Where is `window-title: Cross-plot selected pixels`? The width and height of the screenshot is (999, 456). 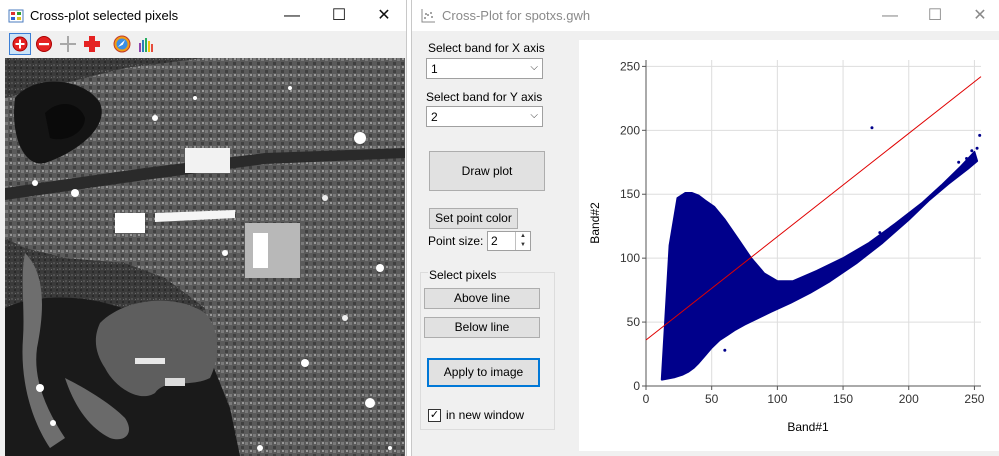 window-title: Cross-plot selected pixels is located at coordinates (104, 15).